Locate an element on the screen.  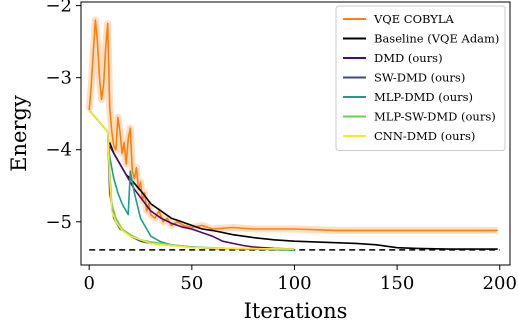
legend-item-dmd-ours: DMD (ours) is located at coordinates (393, 58).